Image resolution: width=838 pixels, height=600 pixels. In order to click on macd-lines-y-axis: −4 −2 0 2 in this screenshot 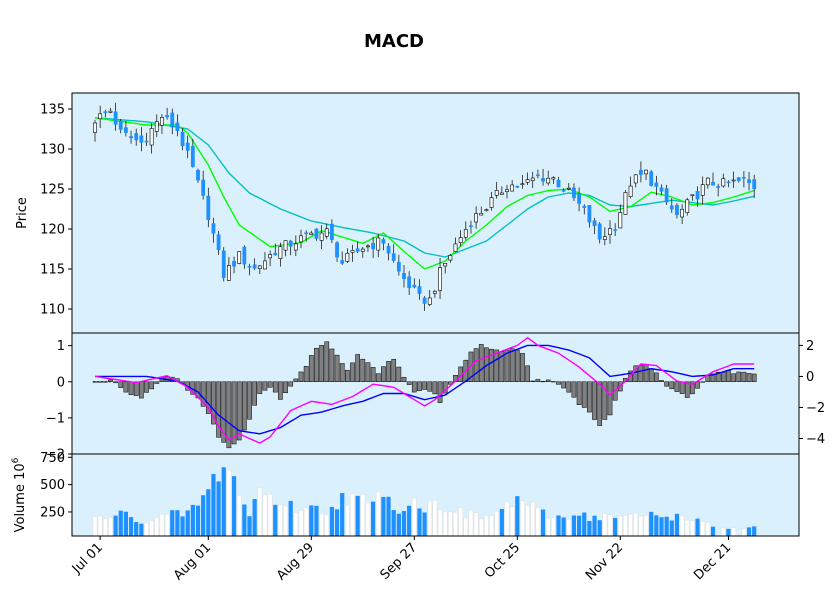, I will do `click(812, 393)`.